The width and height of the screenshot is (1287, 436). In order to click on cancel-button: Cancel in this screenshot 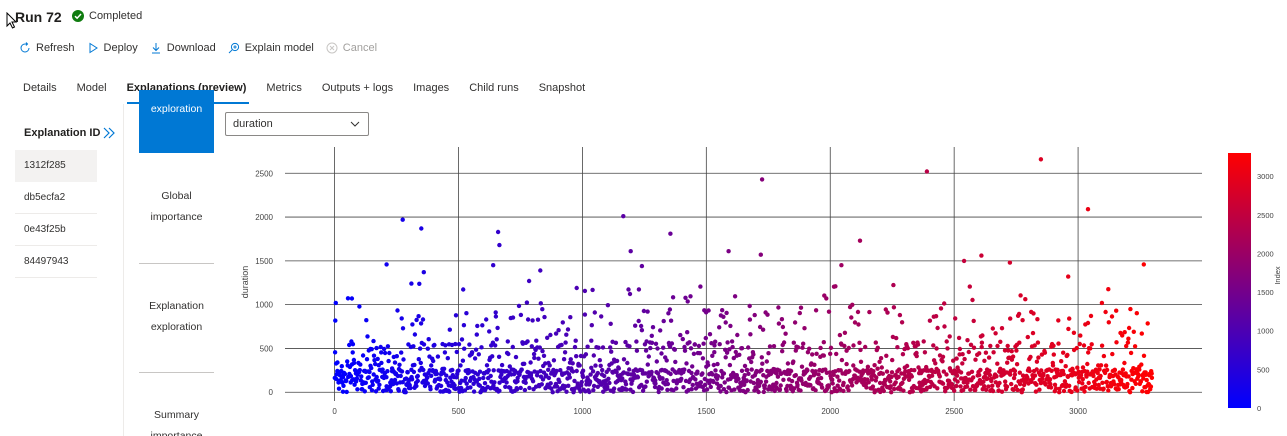, I will do `click(351, 48)`.